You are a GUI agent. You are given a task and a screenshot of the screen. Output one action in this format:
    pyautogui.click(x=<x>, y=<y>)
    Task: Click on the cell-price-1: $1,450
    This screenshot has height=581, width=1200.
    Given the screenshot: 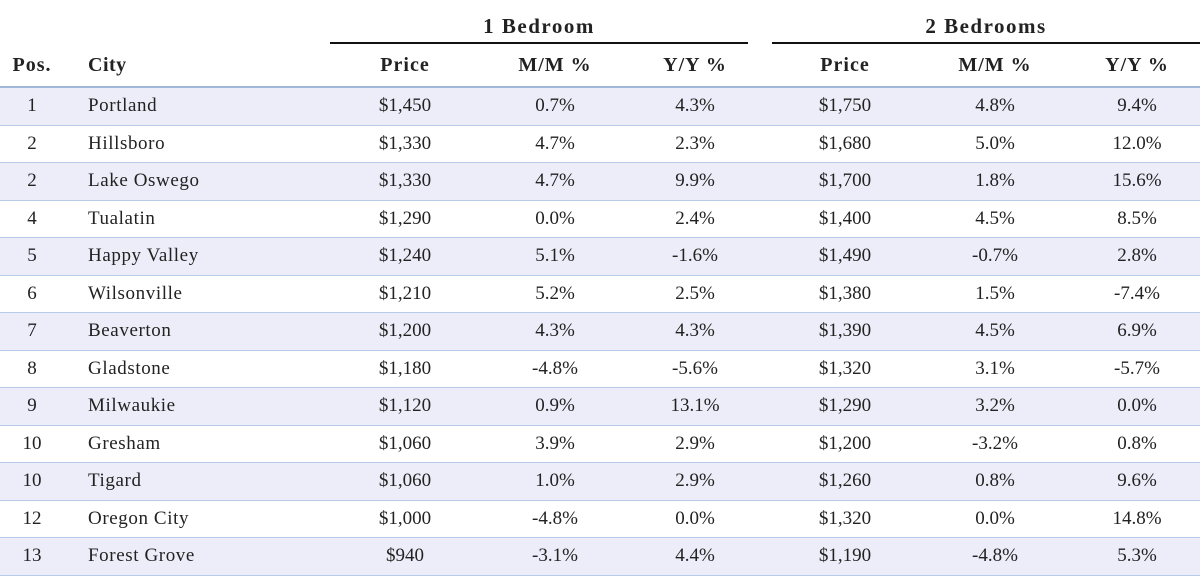 What is the action you would take?
    pyautogui.click(x=405, y=106)
    